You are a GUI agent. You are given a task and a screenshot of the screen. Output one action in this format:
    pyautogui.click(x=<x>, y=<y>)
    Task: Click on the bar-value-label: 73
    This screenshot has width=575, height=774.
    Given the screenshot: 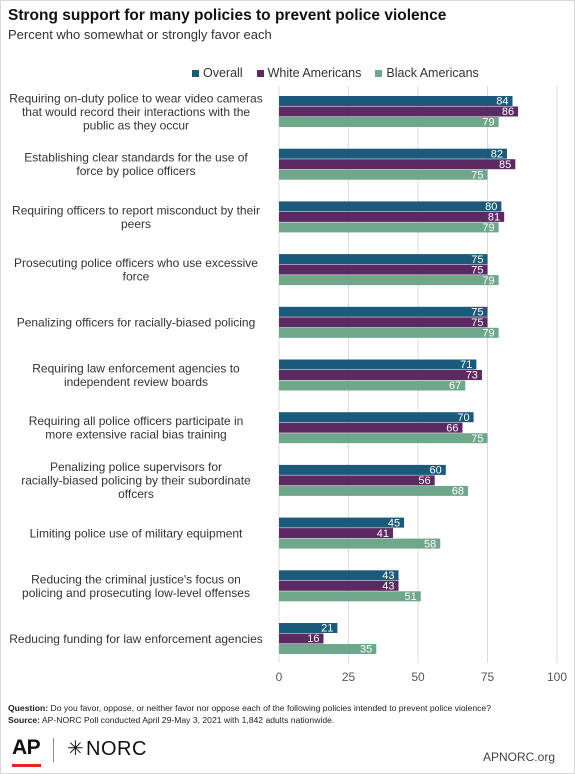 What is the action you would take?
    pyautogui.click(x=472, y=376)
    